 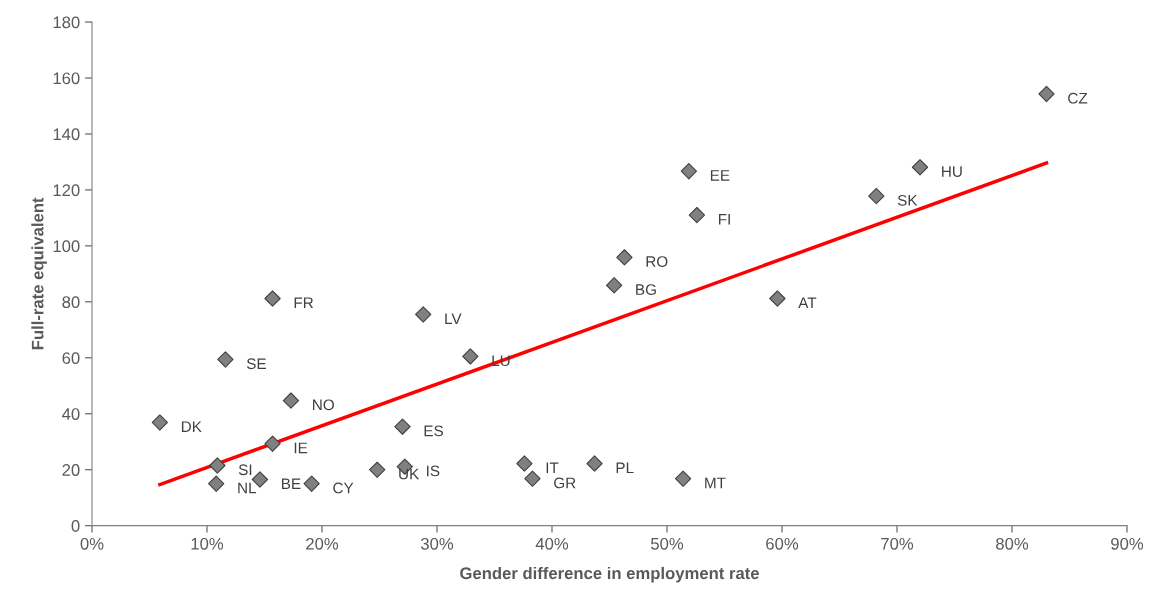 I want to click on annotation: HU, so click(x=952, y=171).